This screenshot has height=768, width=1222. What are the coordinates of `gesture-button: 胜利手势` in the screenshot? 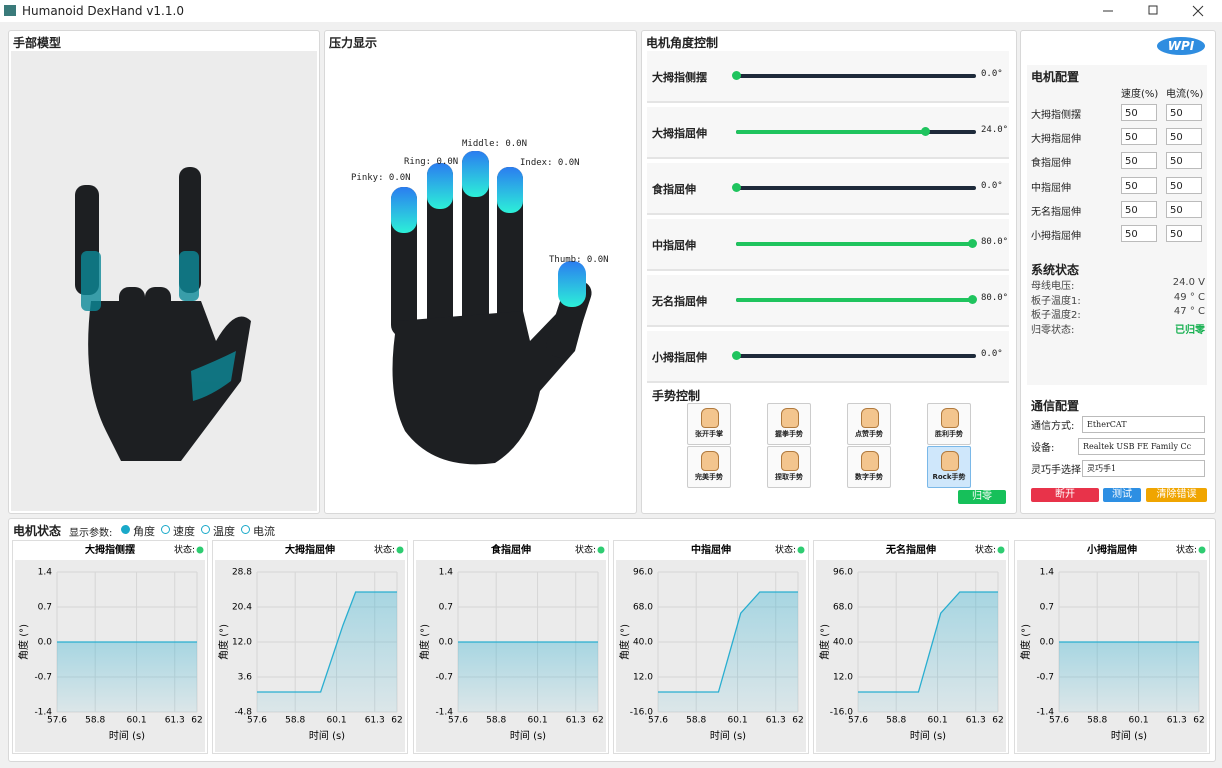 It's located at (949, 424).